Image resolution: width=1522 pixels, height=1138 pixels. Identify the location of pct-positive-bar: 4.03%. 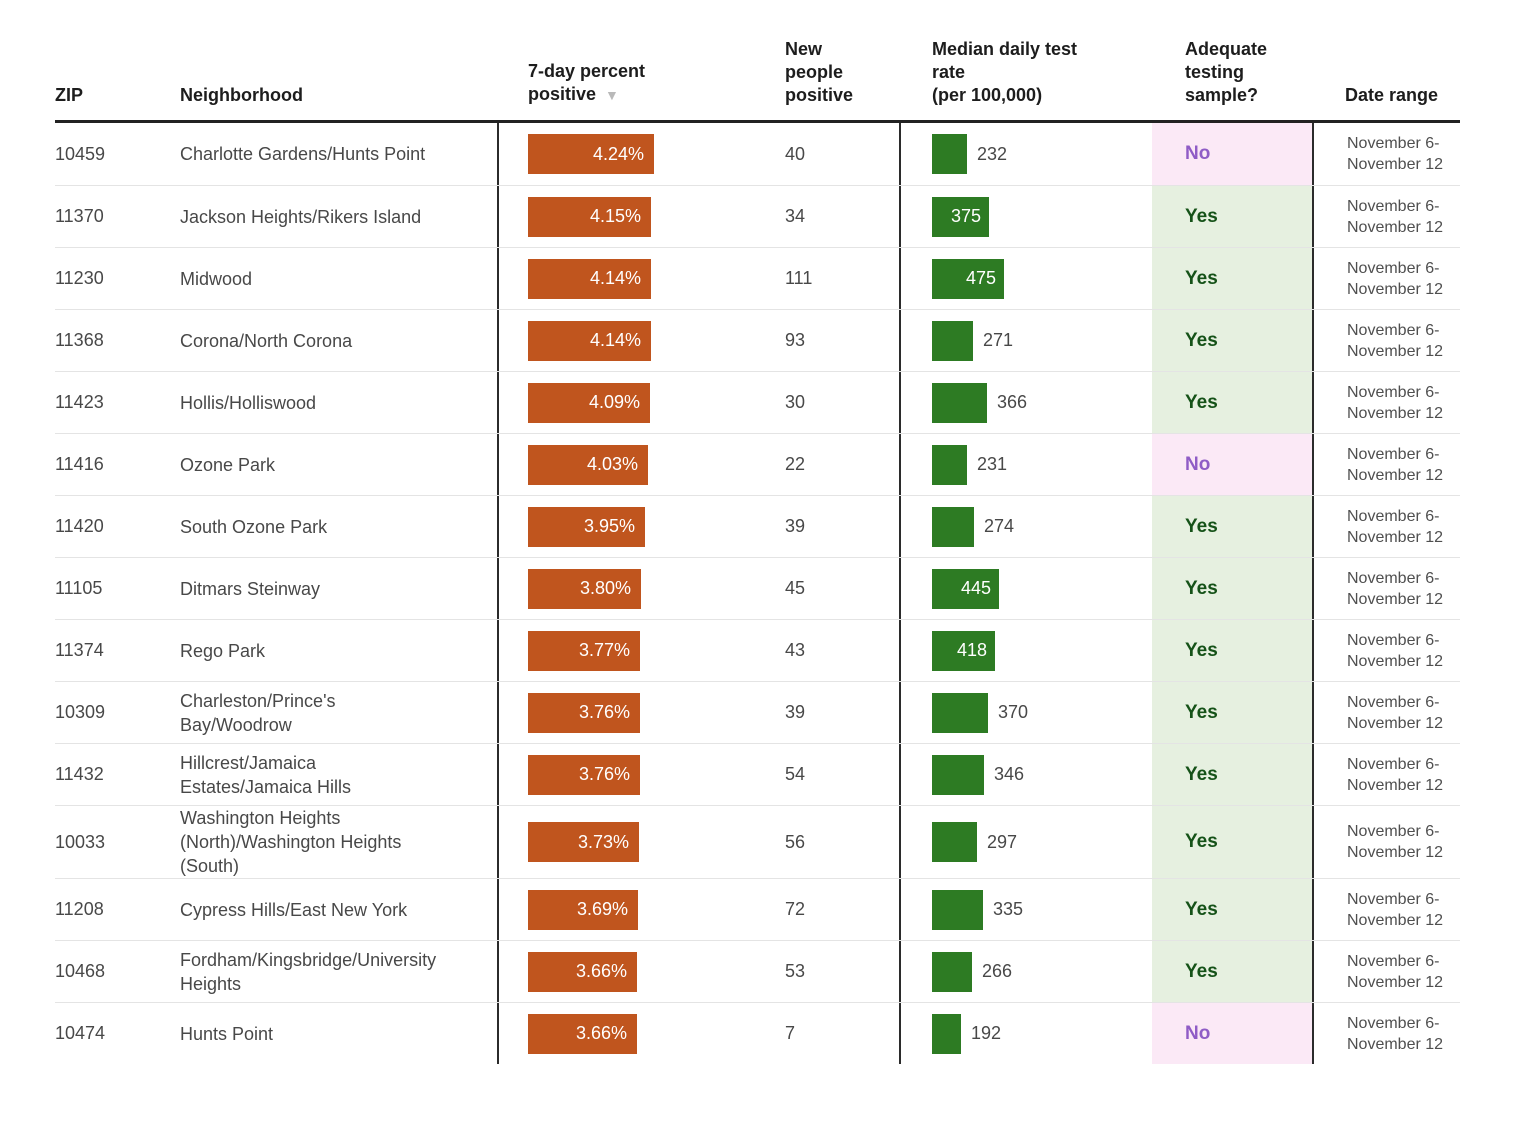
(588, 464).